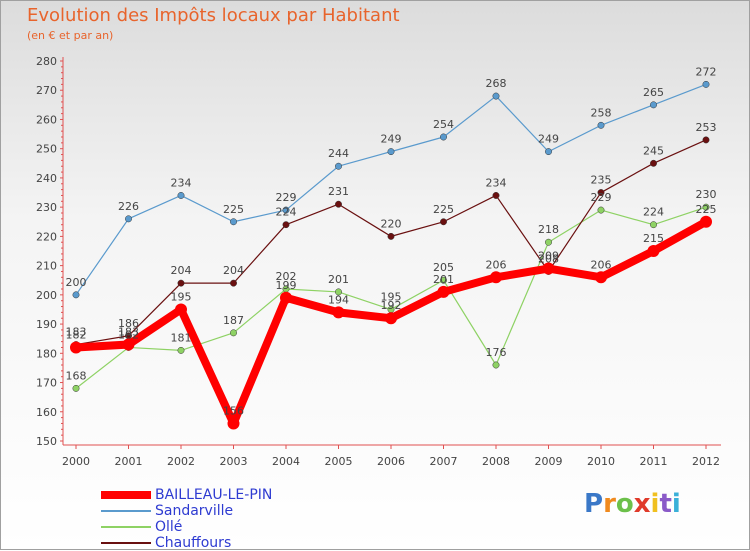 The height and width of the screenshot is (551, 750). I want to click on data-label: 183, so click(128, 332).